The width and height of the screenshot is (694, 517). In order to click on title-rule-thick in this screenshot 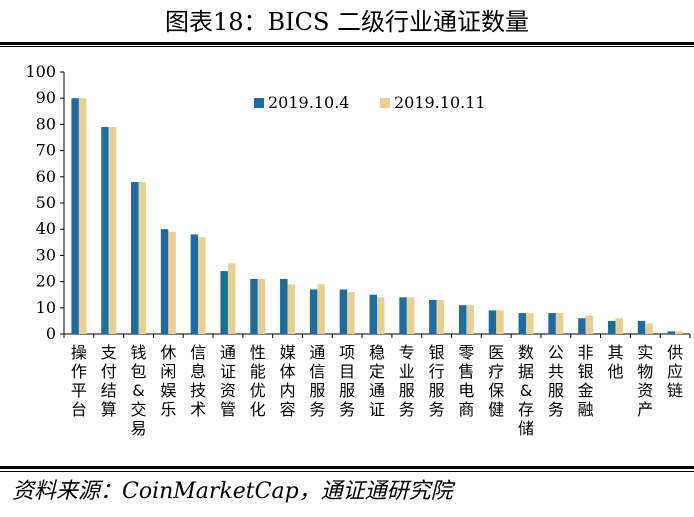, I will do `click(347, 43)`.